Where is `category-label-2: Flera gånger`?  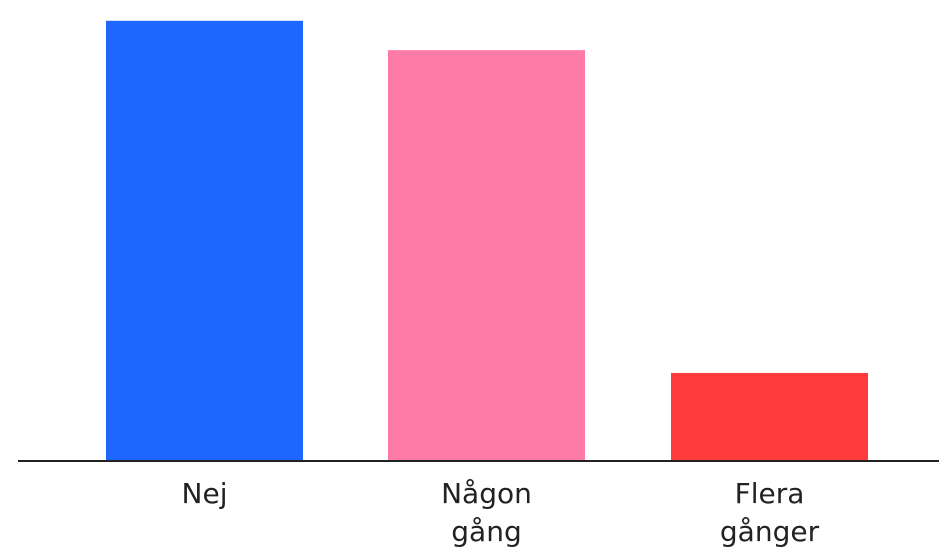
category-label-2: Flera gånger is located at coordinates (770, 512).